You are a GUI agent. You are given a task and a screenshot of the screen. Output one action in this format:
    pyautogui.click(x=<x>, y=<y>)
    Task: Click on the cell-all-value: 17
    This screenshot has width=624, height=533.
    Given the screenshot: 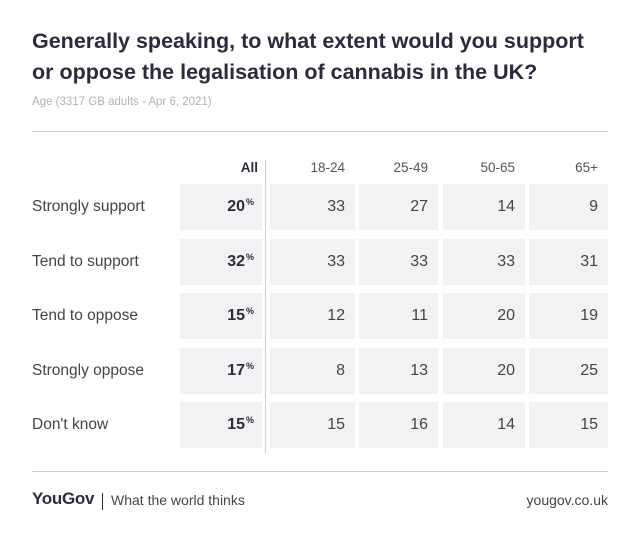 What is the action you would take?
    pyautogui.click(x=236, y=370)
    